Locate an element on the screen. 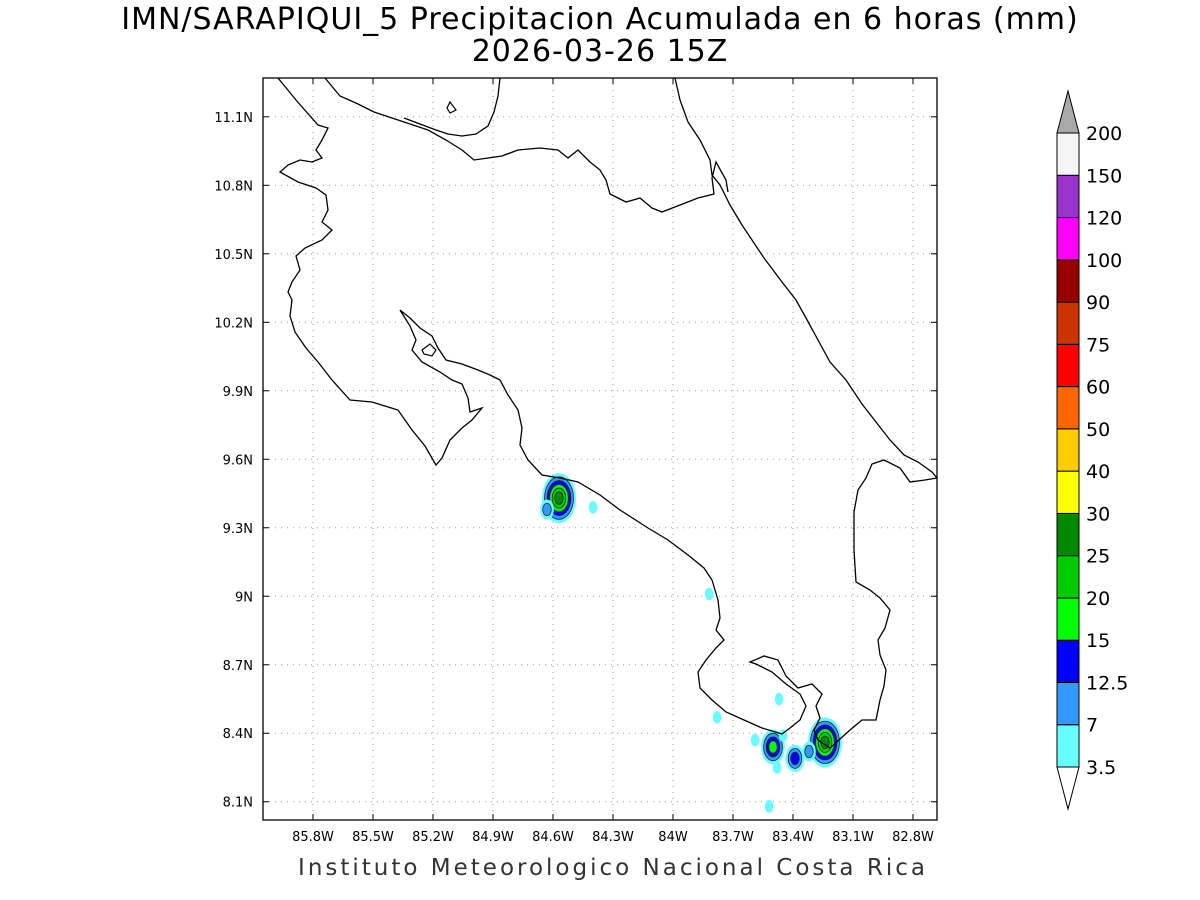 Image resolution: width=1200 pixels, height=900 pixels. y-tick-label: 9N is located at coordinates (244, 597).